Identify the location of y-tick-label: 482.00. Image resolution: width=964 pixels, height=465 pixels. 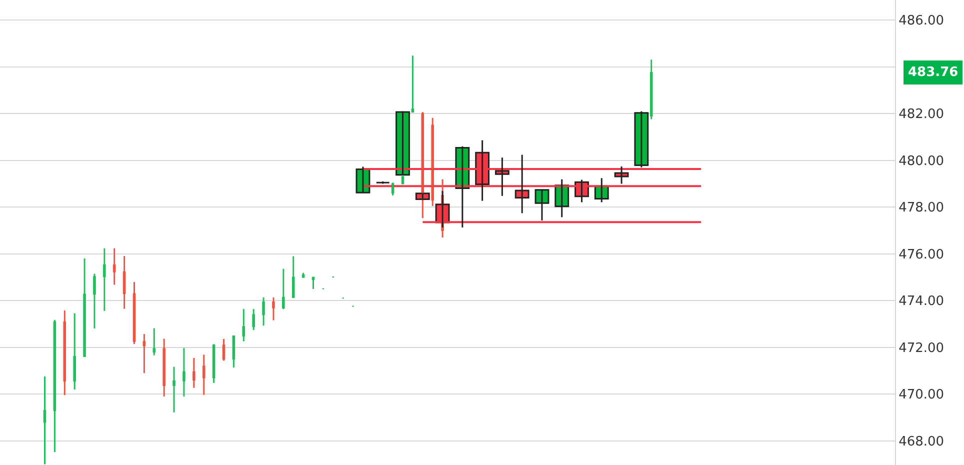
(921, 114).